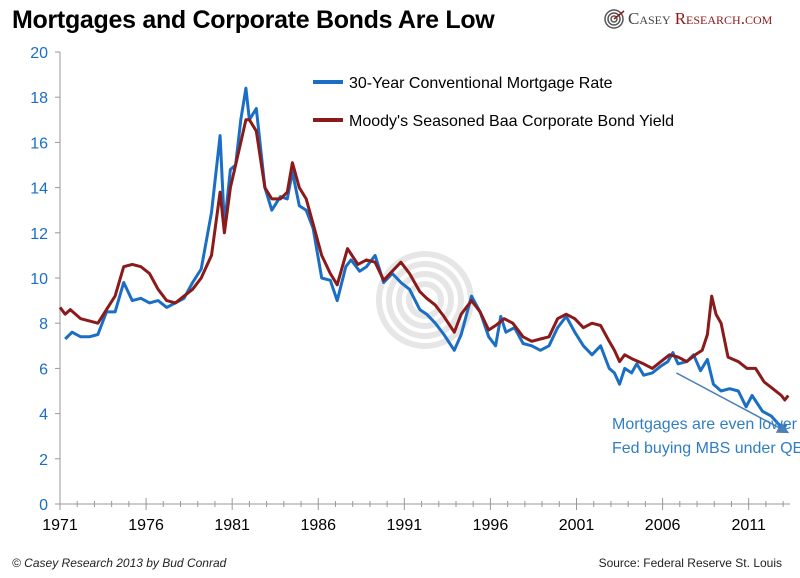 The width and height of the screenshot is (800, 578). Describe the element at coordinates (491, 525) in the screenshot. I see `x-tick-label: 1996` at that location.